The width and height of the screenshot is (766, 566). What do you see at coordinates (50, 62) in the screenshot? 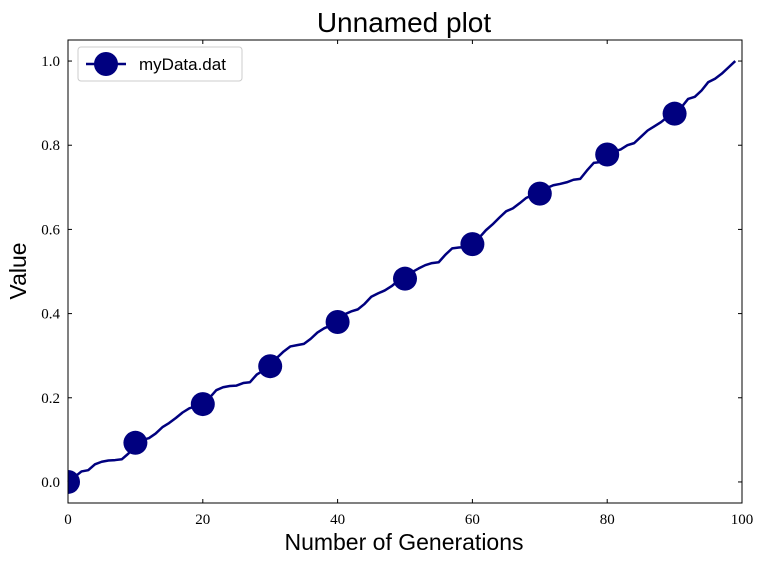
I see `y-tick-label: 1.0` at bounding box center [50, 62].